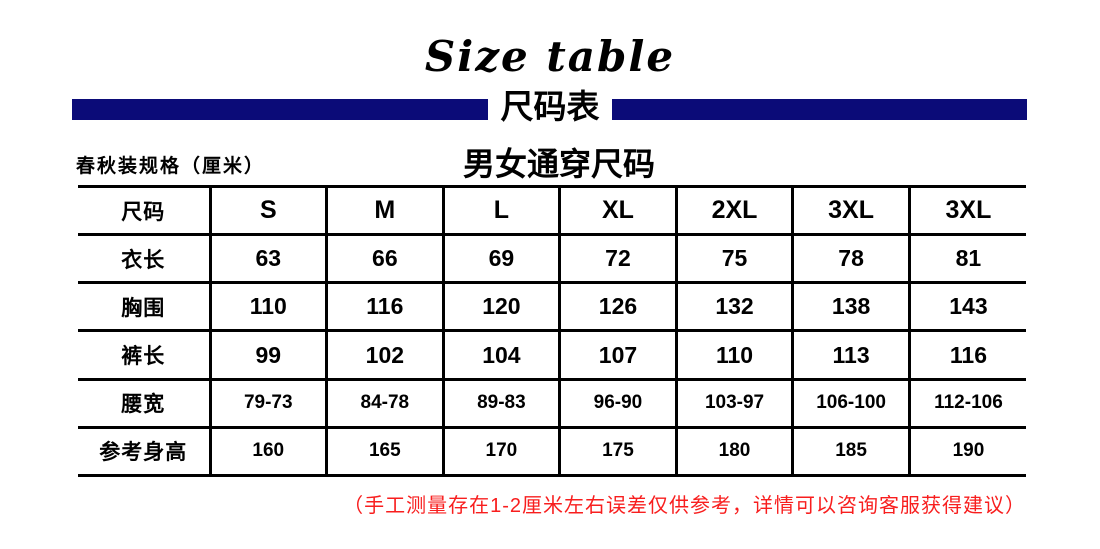 This screenshot has width=1100, height=549. I want to click on table-cell: 81, so click(966, 258).